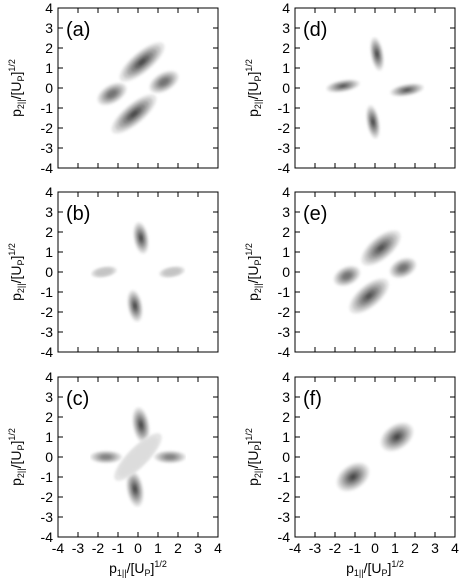  What do you see at coordinates (312, 399) in the screenshot?
I see `panel-label: (f)` at bounding box center [312, 399].